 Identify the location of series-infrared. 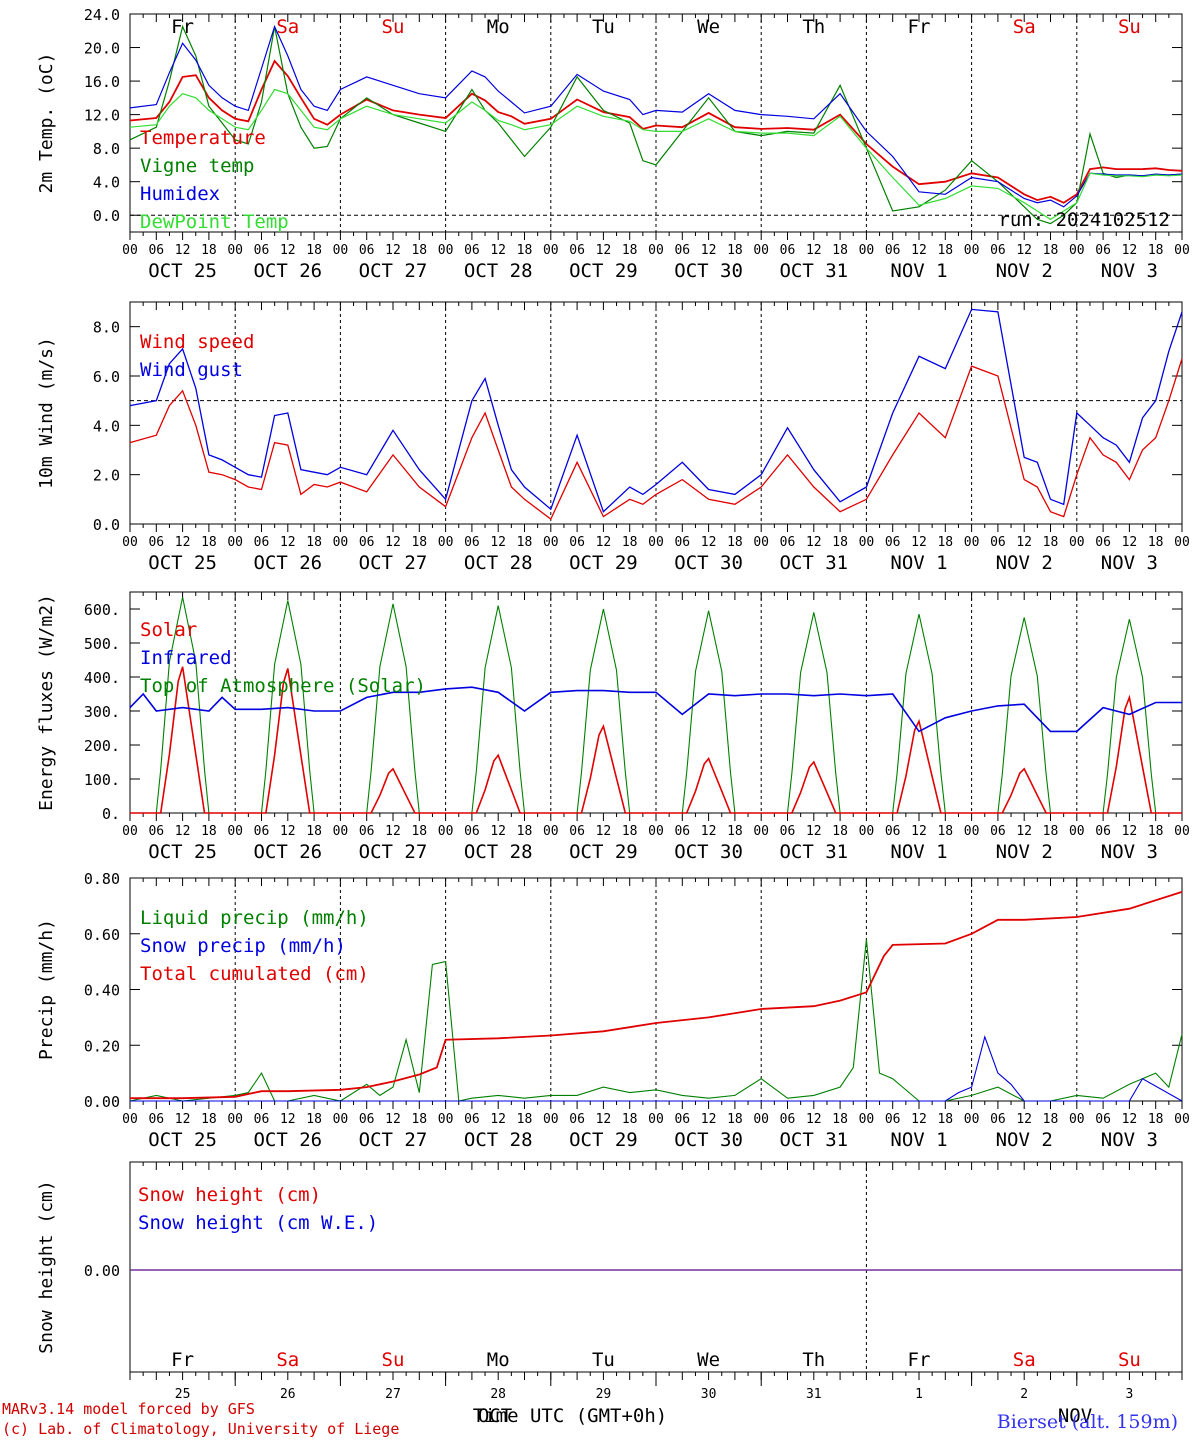
(655, 709).